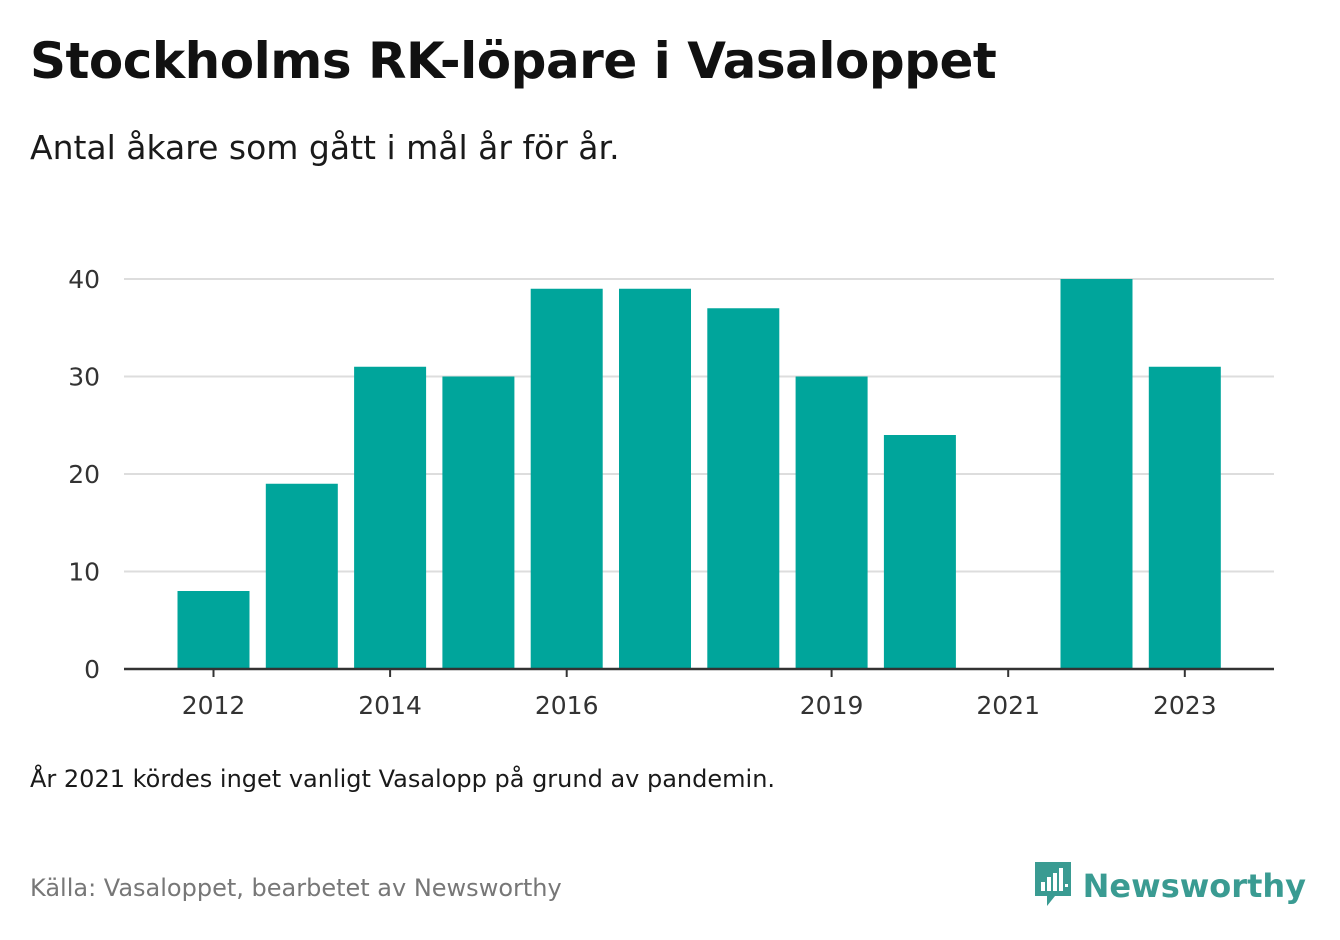  Describe the element at coordinates (655, 478) in the screenshot. I see `bar-2017` at that location.